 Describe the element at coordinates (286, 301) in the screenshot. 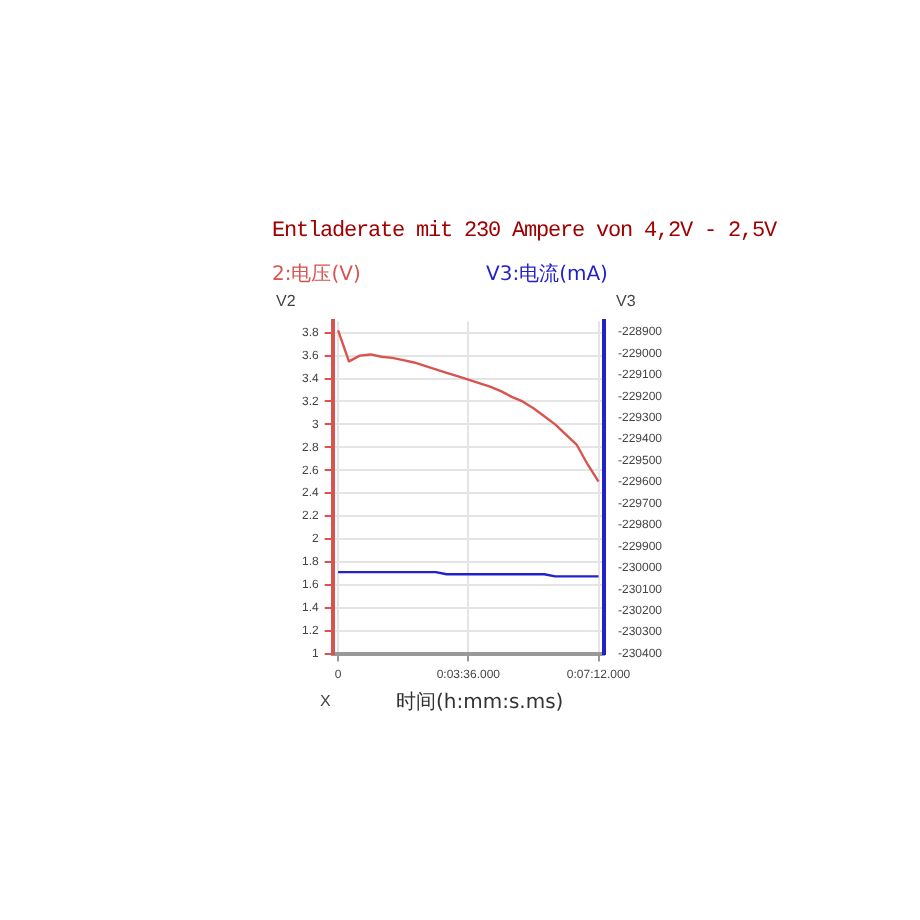

I see `text: V2` at that location.